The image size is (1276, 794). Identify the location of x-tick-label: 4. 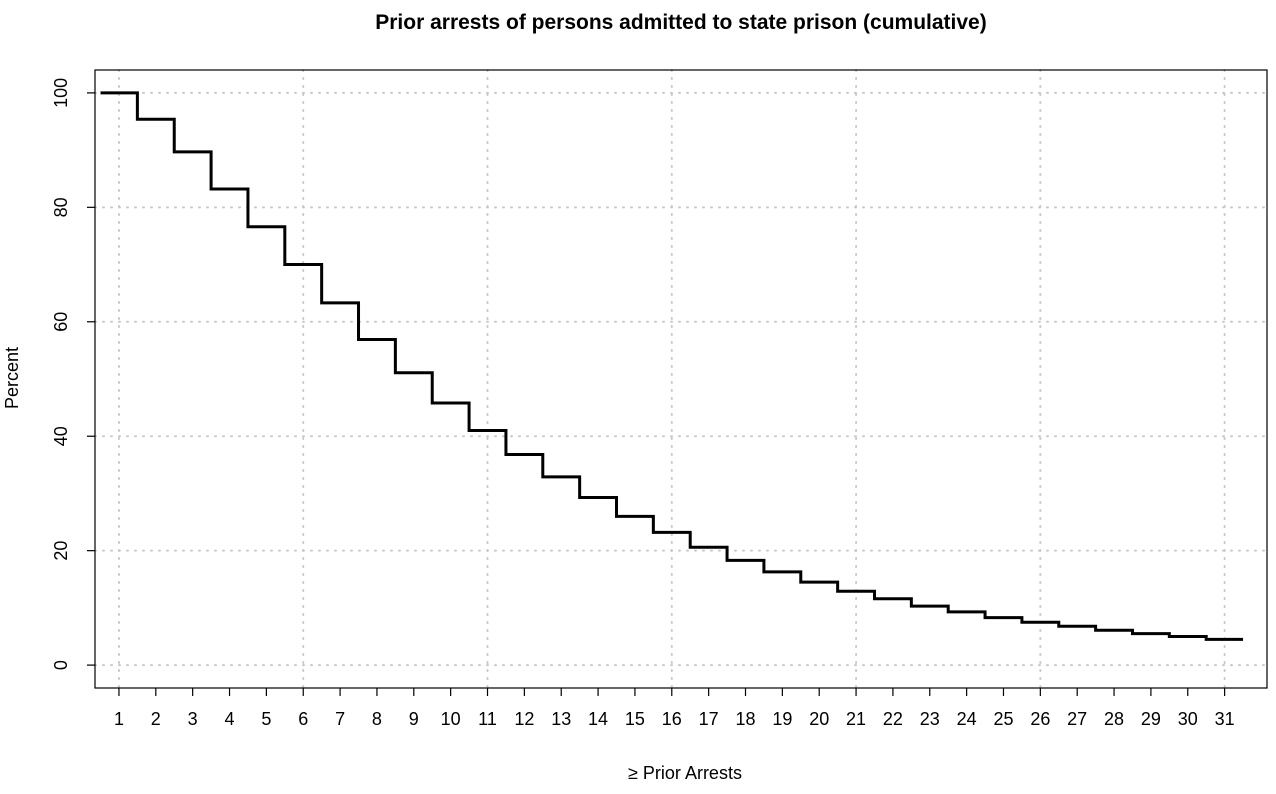
(230, 719).